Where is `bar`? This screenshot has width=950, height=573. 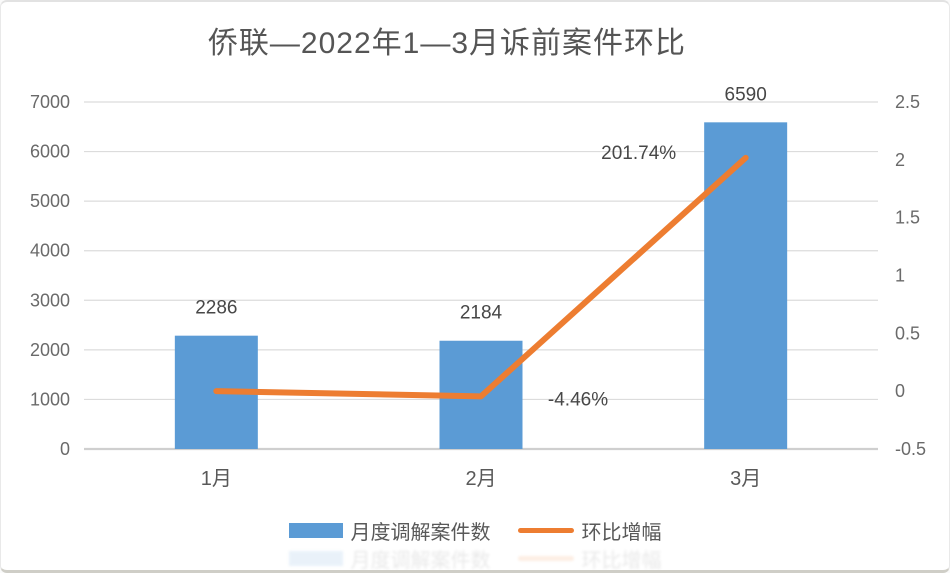
bar is located at coordinates (746, 286).